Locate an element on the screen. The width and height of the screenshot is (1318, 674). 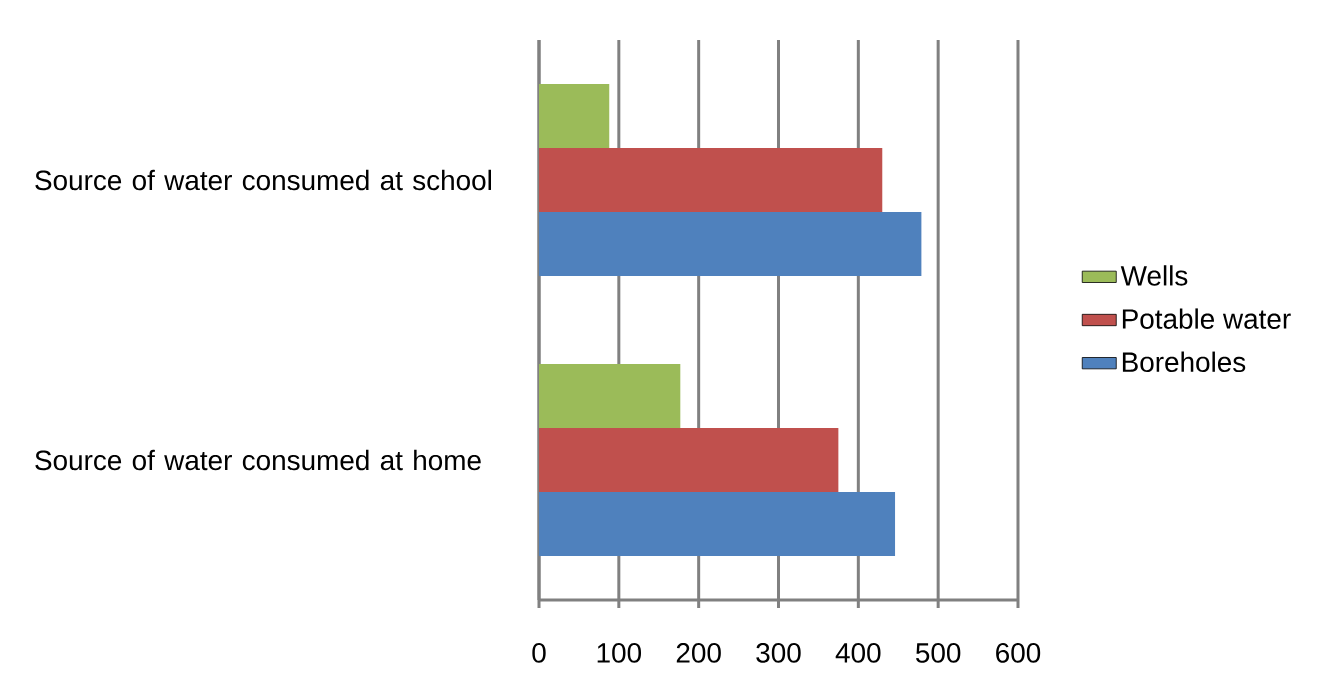
legend-label: Potable water is located at coordinates (1206, 318).